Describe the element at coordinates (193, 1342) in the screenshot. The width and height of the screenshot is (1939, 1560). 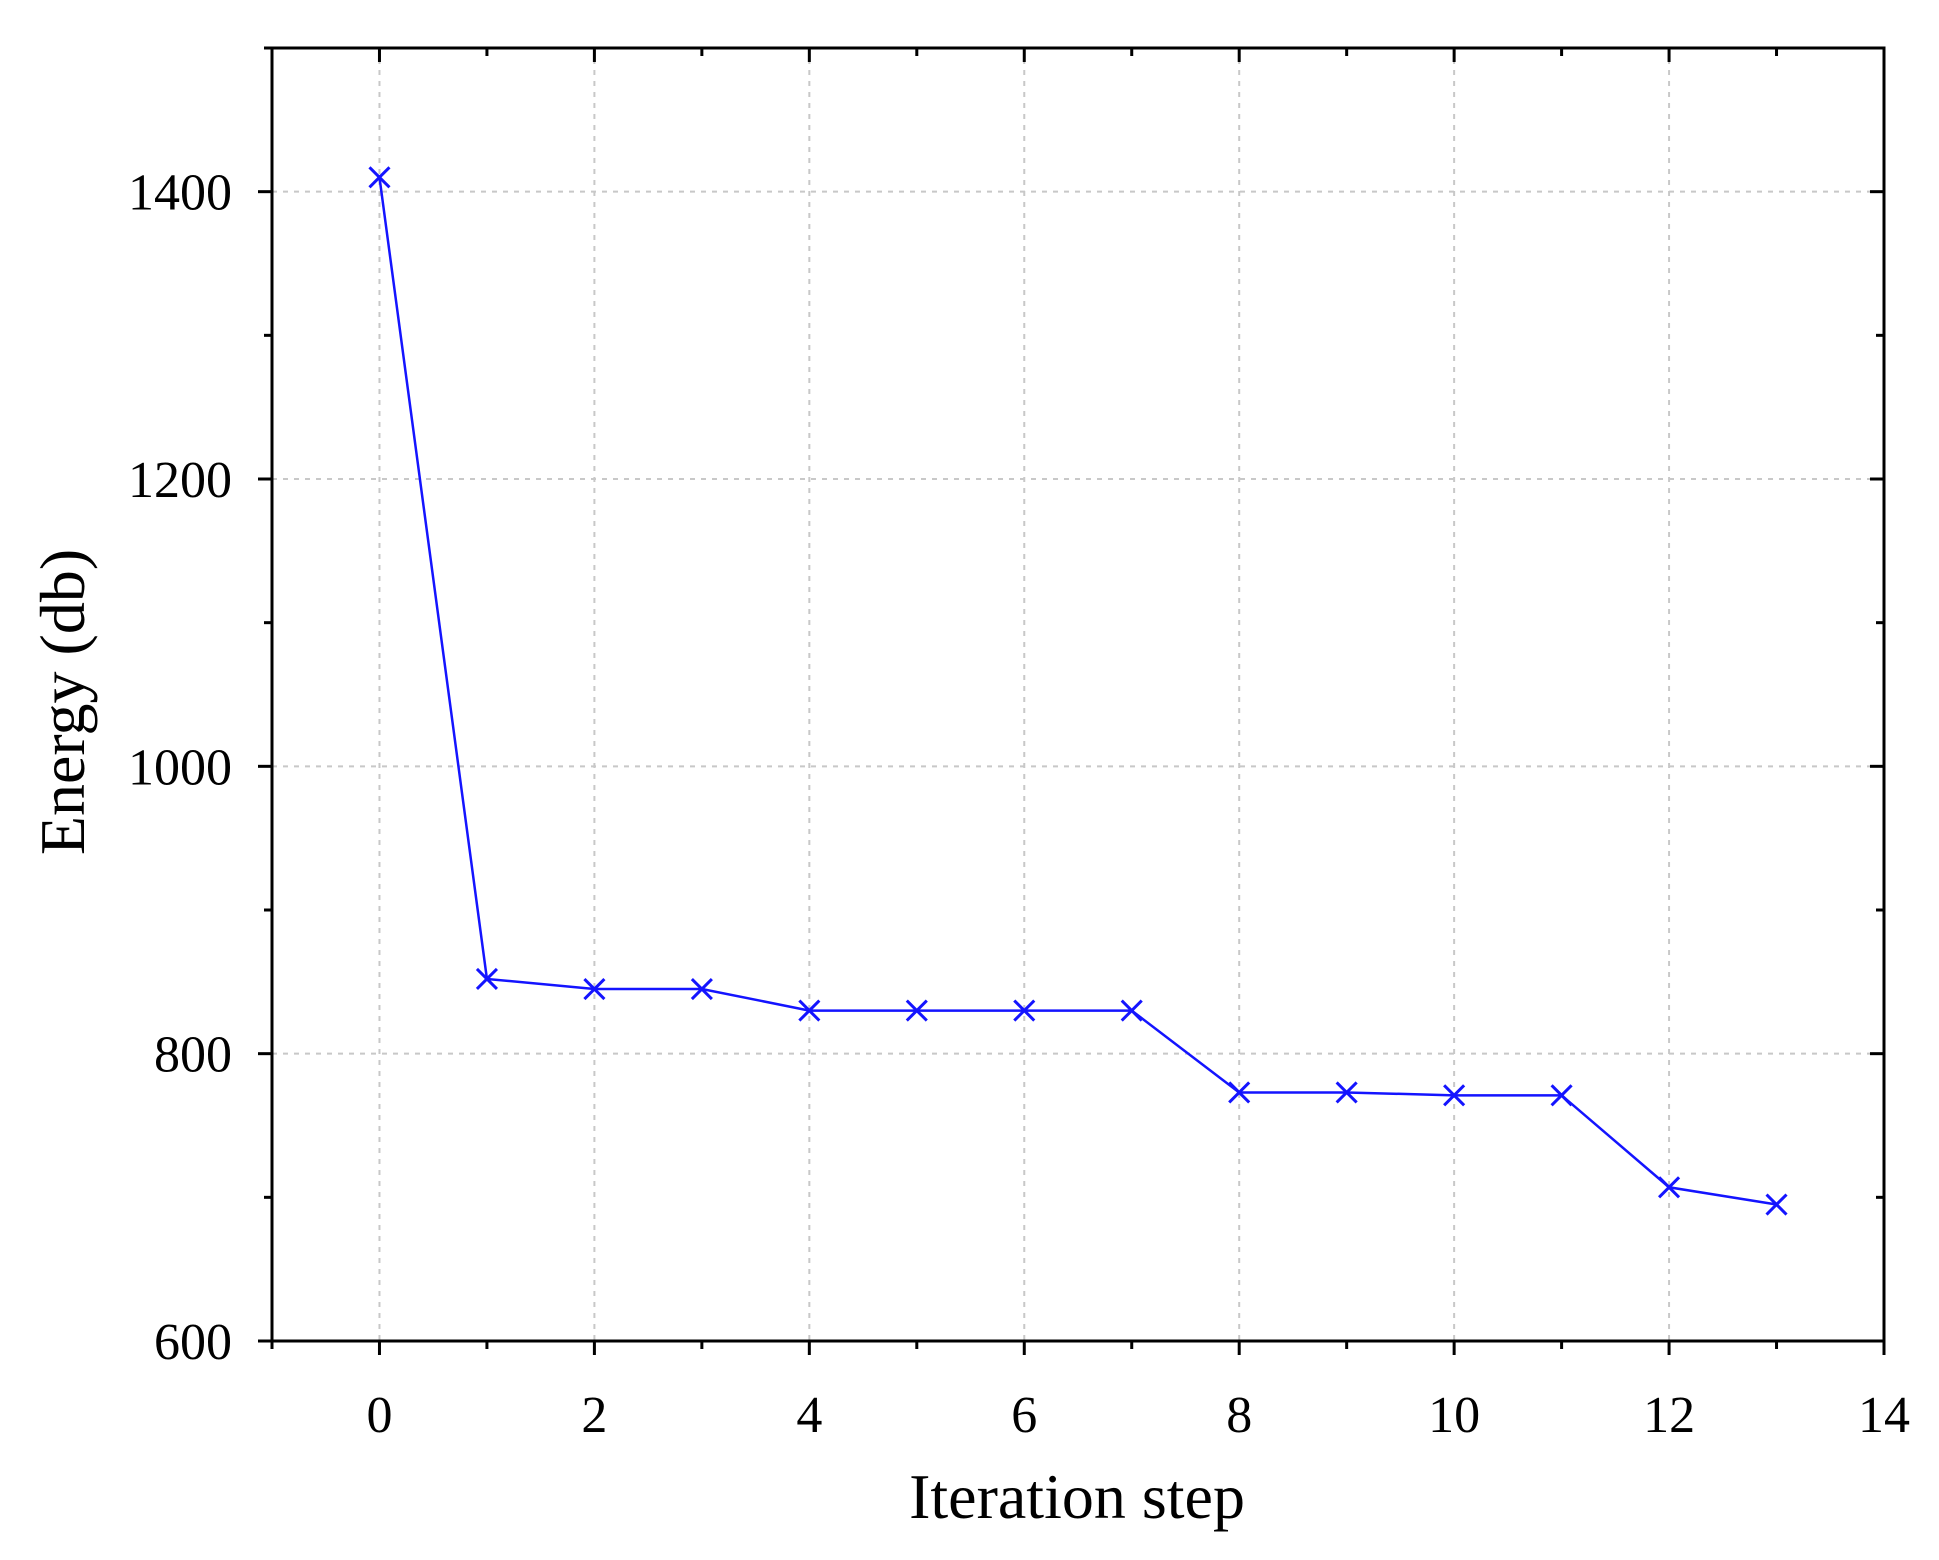
I see `y-tick-label: 600` at that location.